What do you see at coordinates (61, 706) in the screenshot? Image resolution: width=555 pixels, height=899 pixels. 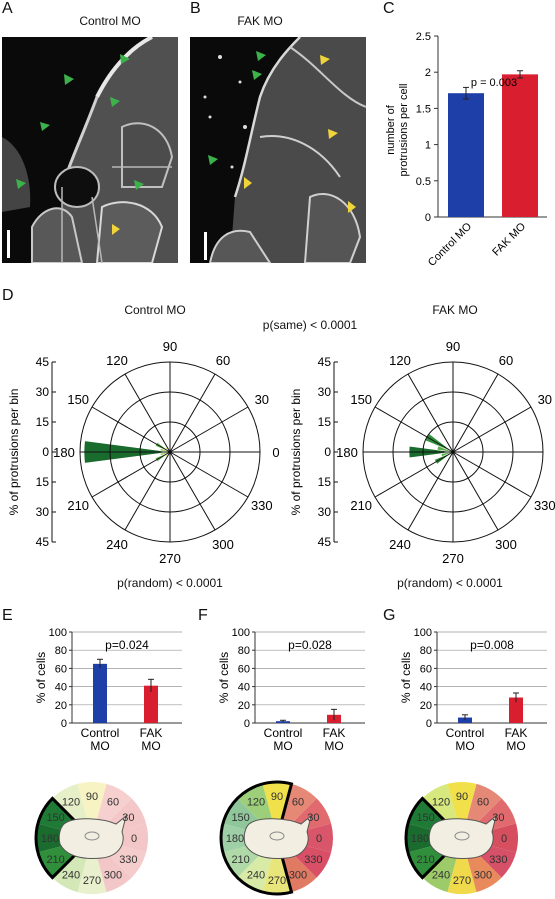 I see `ytick-label: 20` at bounding box center [61, 706].